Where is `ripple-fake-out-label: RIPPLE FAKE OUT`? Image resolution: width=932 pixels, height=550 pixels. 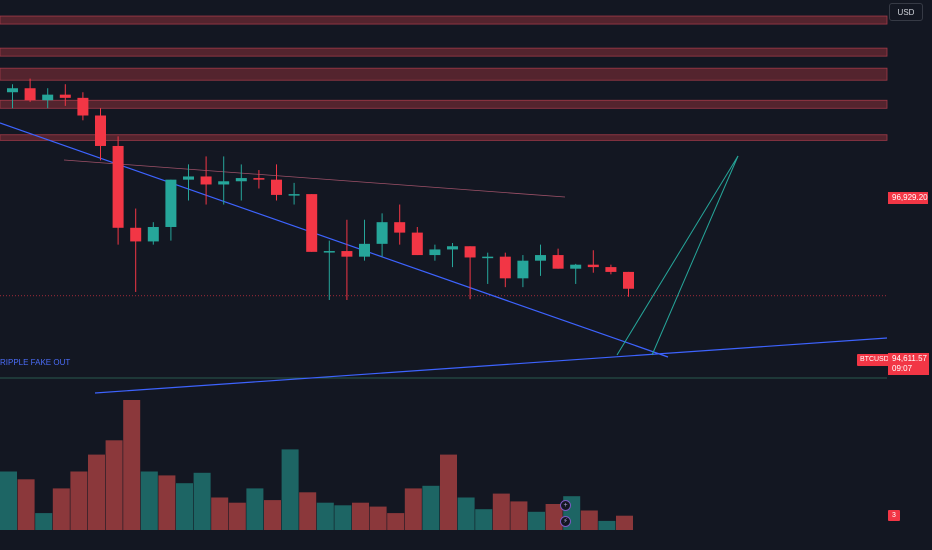
ripple-fake-out-label: RIPPLE FAKE OUT is located at coordinates (35, 362).